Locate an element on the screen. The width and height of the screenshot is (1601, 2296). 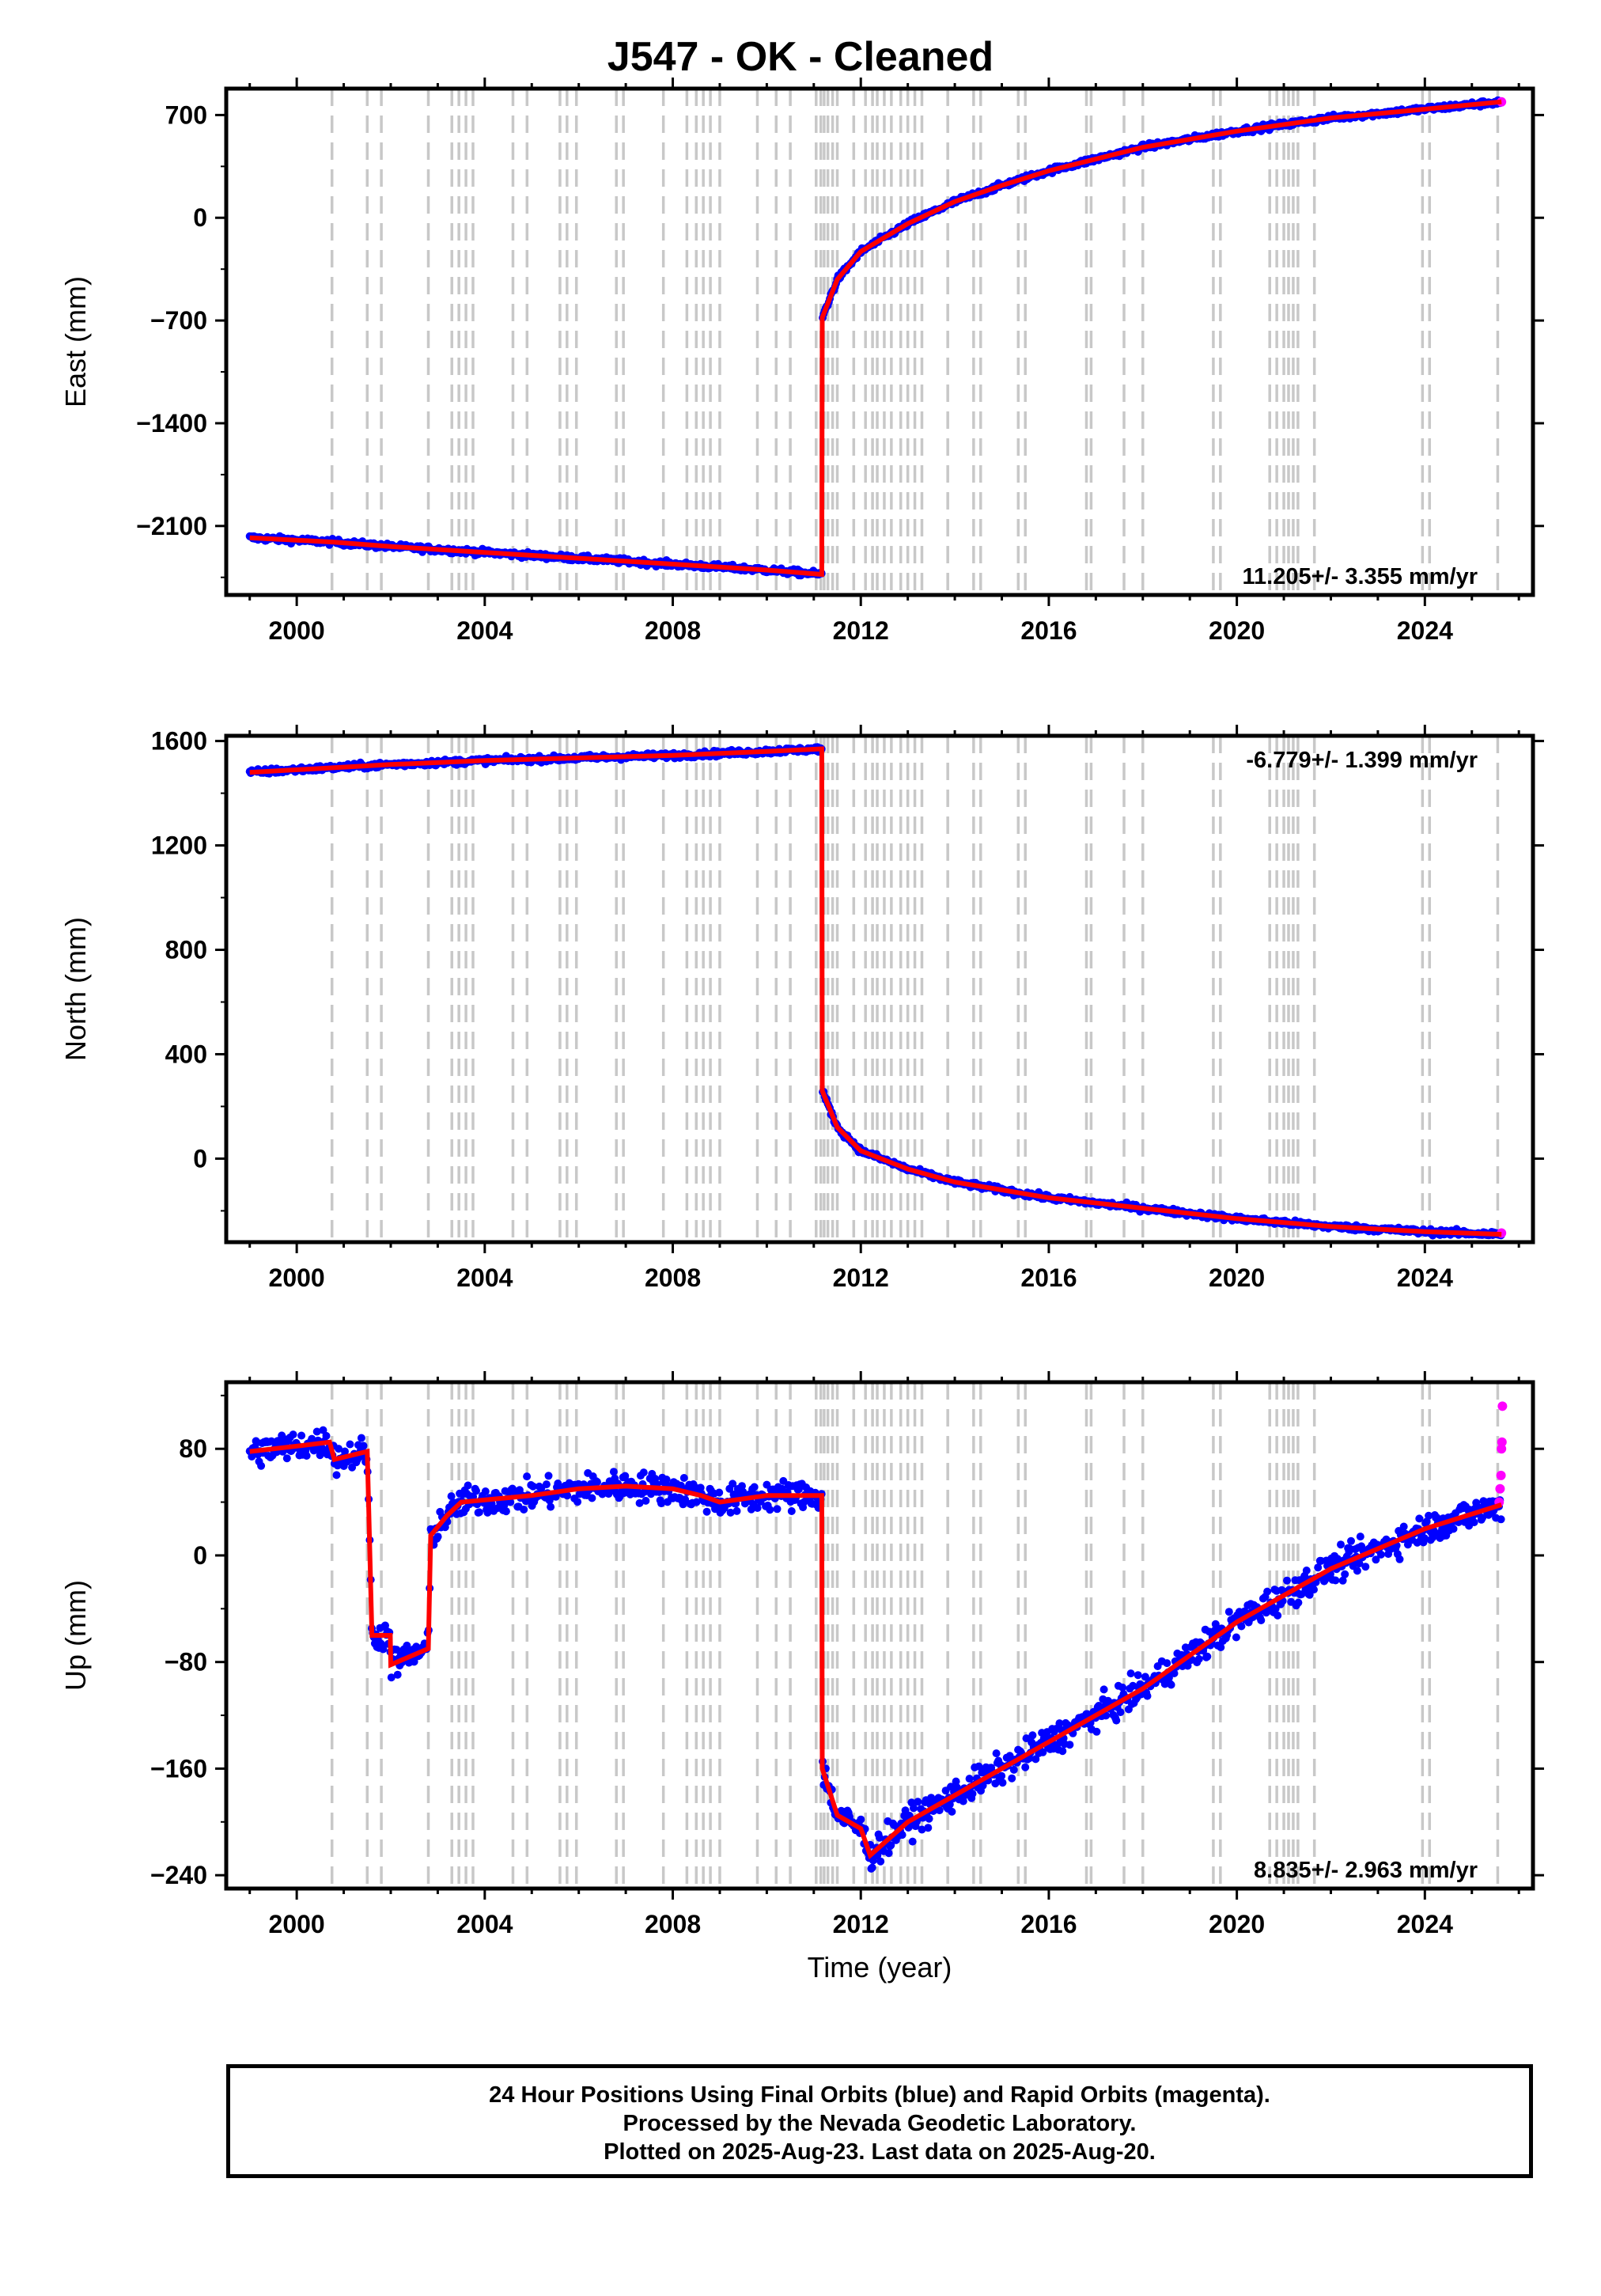
y-axis-label: East (mm) is located at coordinates (75, 342).